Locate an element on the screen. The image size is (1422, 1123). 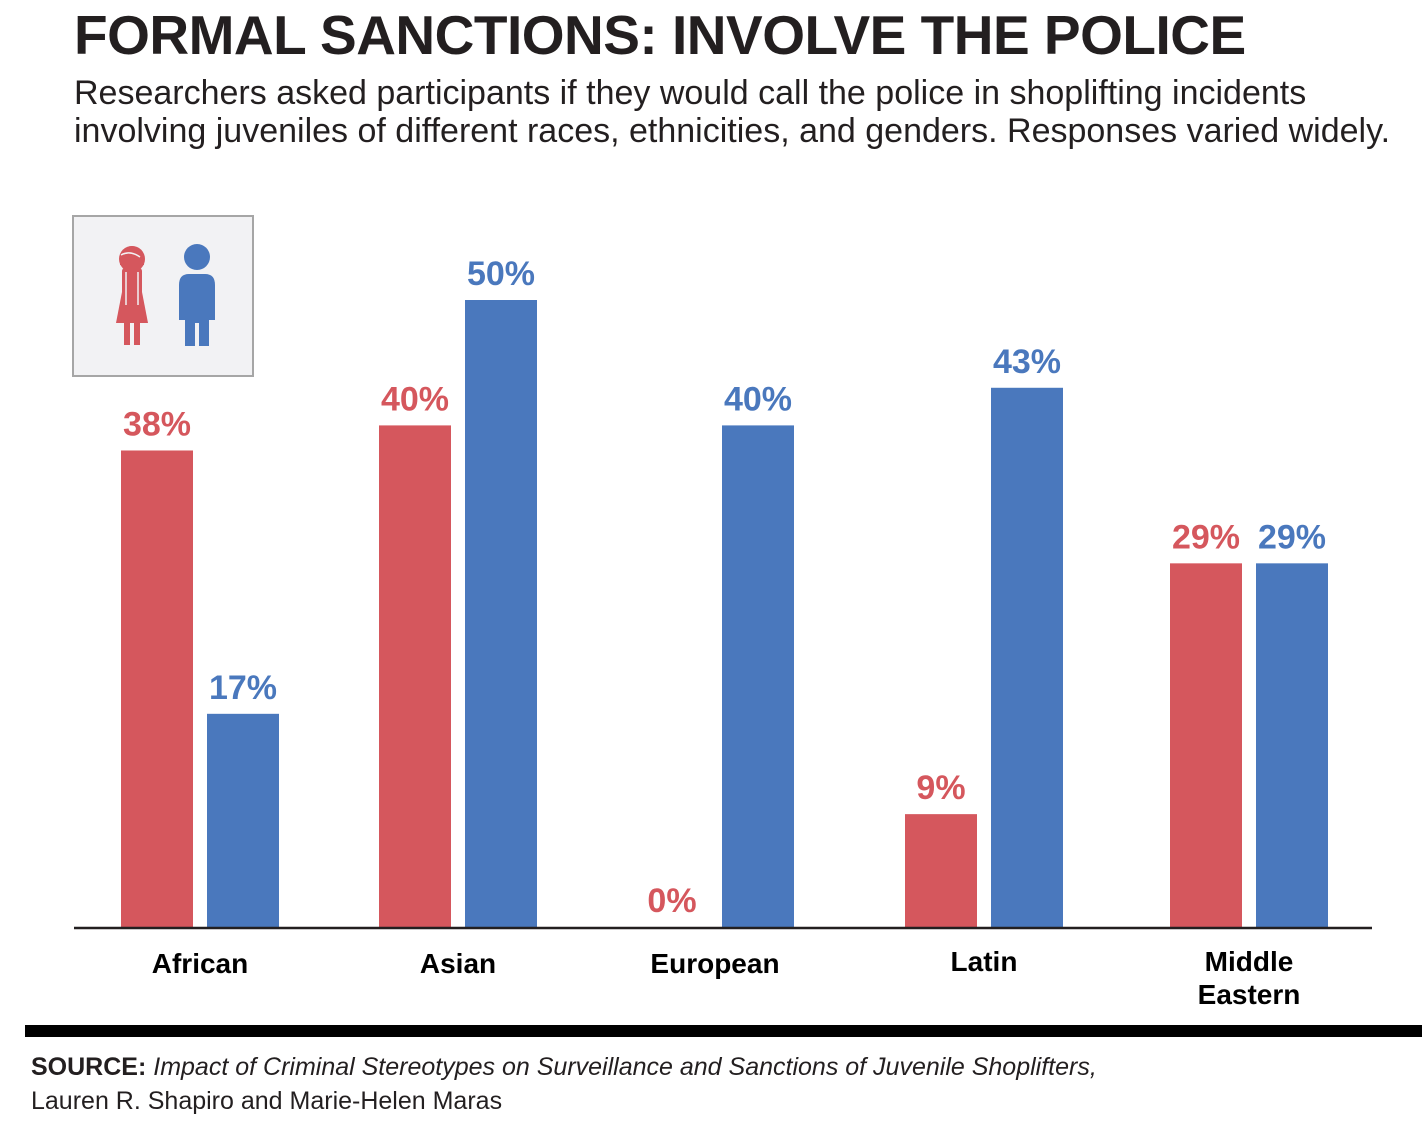
gender-legend is located at coordinates (163, 296).